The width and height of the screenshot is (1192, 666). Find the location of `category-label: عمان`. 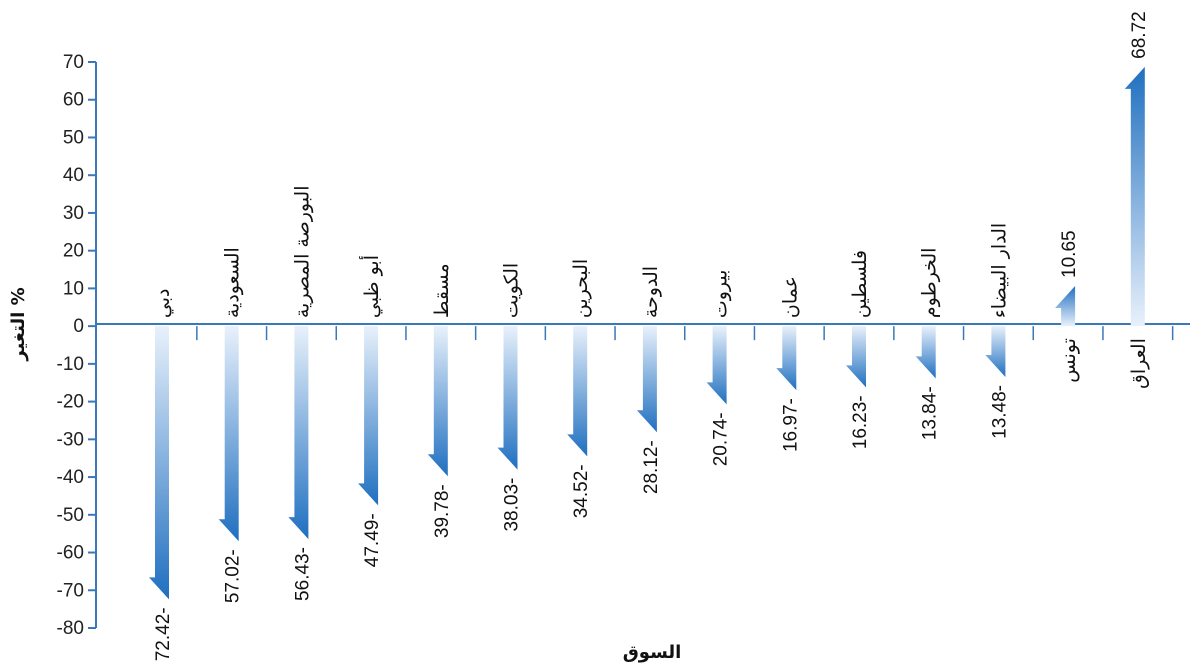

category-label: عمان is located at coordinates (790, 297).